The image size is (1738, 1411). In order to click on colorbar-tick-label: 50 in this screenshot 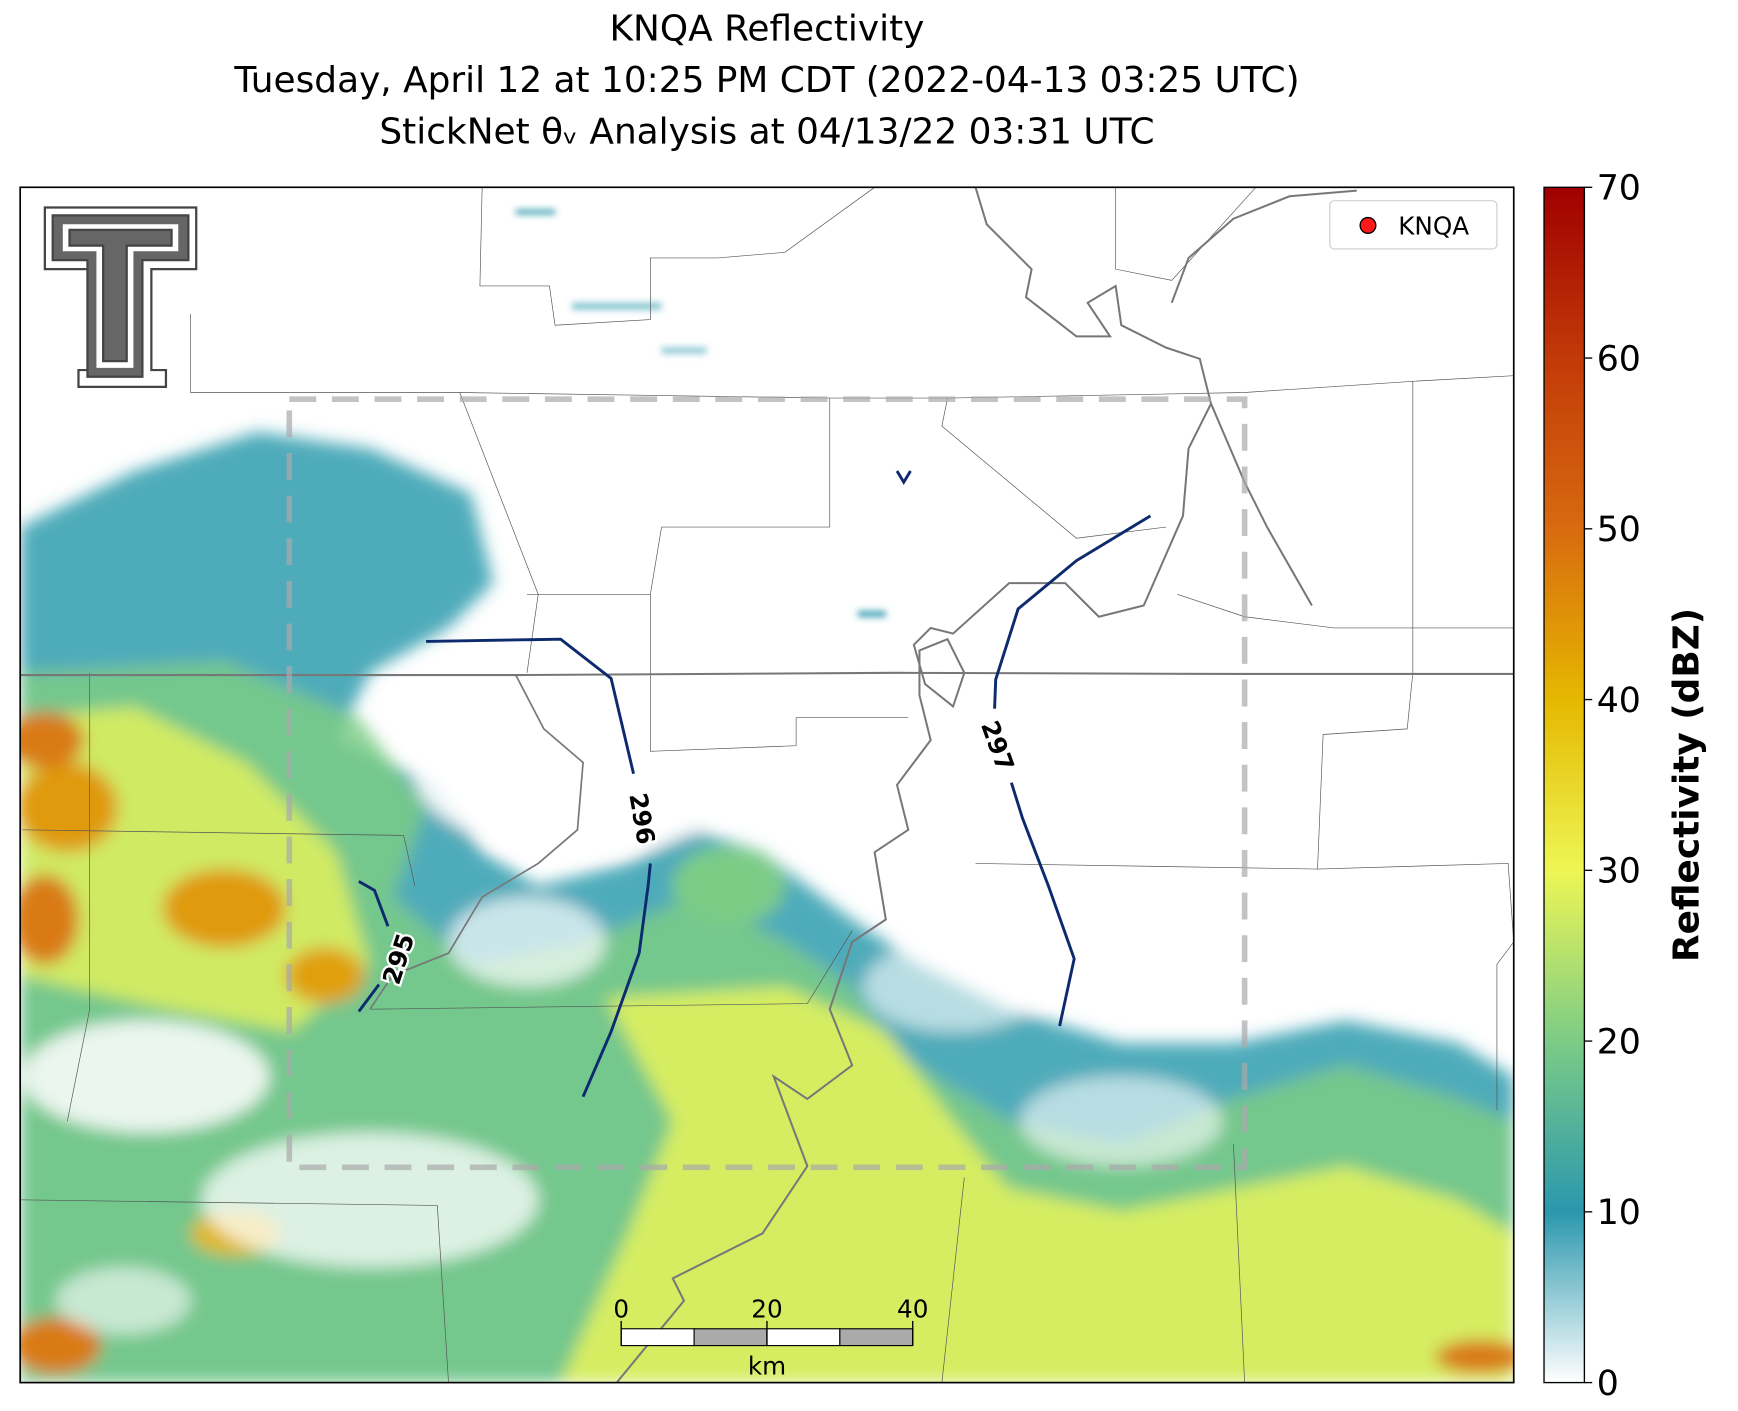, I will do `click(1619, 530)`.